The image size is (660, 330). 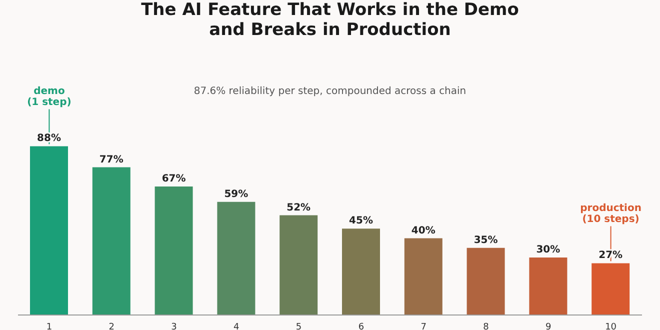 I want to click on data-label: 52%, so click(x=298, y=208).